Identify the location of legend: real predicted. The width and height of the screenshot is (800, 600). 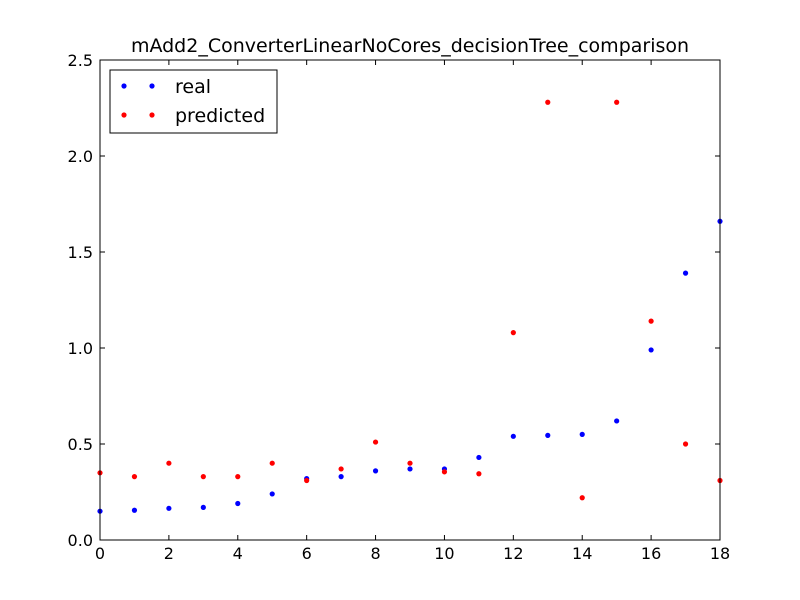
(193, 101).